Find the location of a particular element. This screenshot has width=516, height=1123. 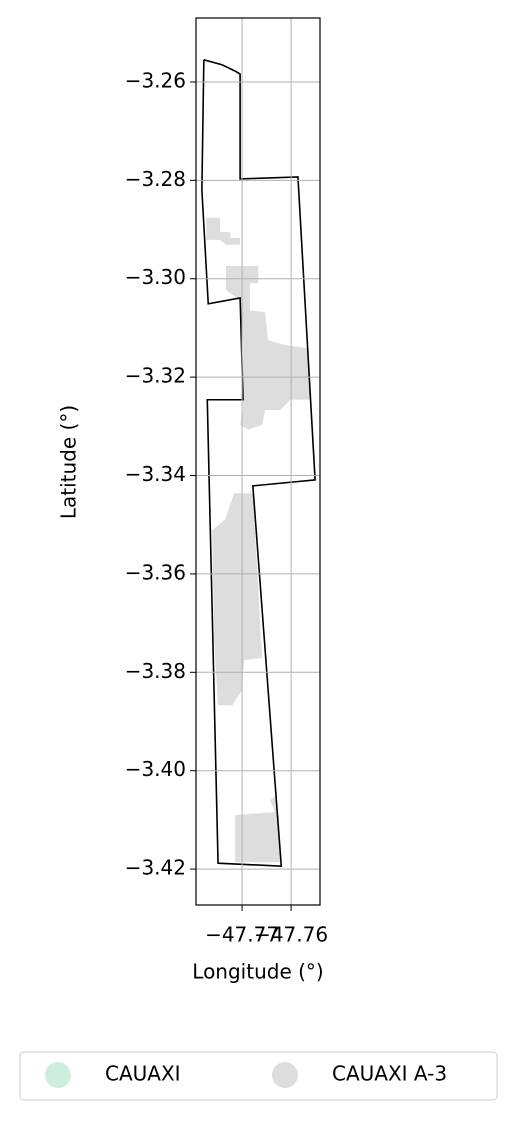

legend-label: CAUAXI is located at coordinates (143, 1074).